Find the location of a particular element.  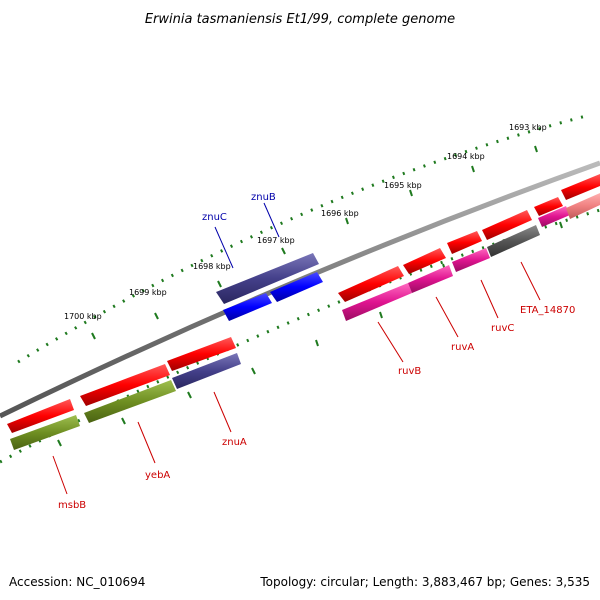

gene-cds-ruvB is located at coordinates (371, 284).